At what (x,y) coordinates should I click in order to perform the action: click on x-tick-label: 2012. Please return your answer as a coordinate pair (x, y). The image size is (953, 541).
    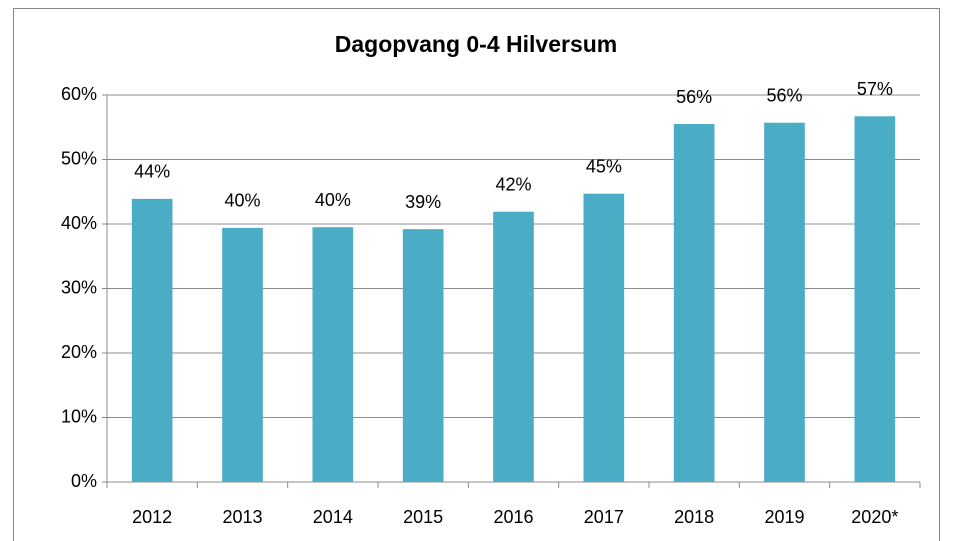
    Looking at the image, I should click on (152, 517).